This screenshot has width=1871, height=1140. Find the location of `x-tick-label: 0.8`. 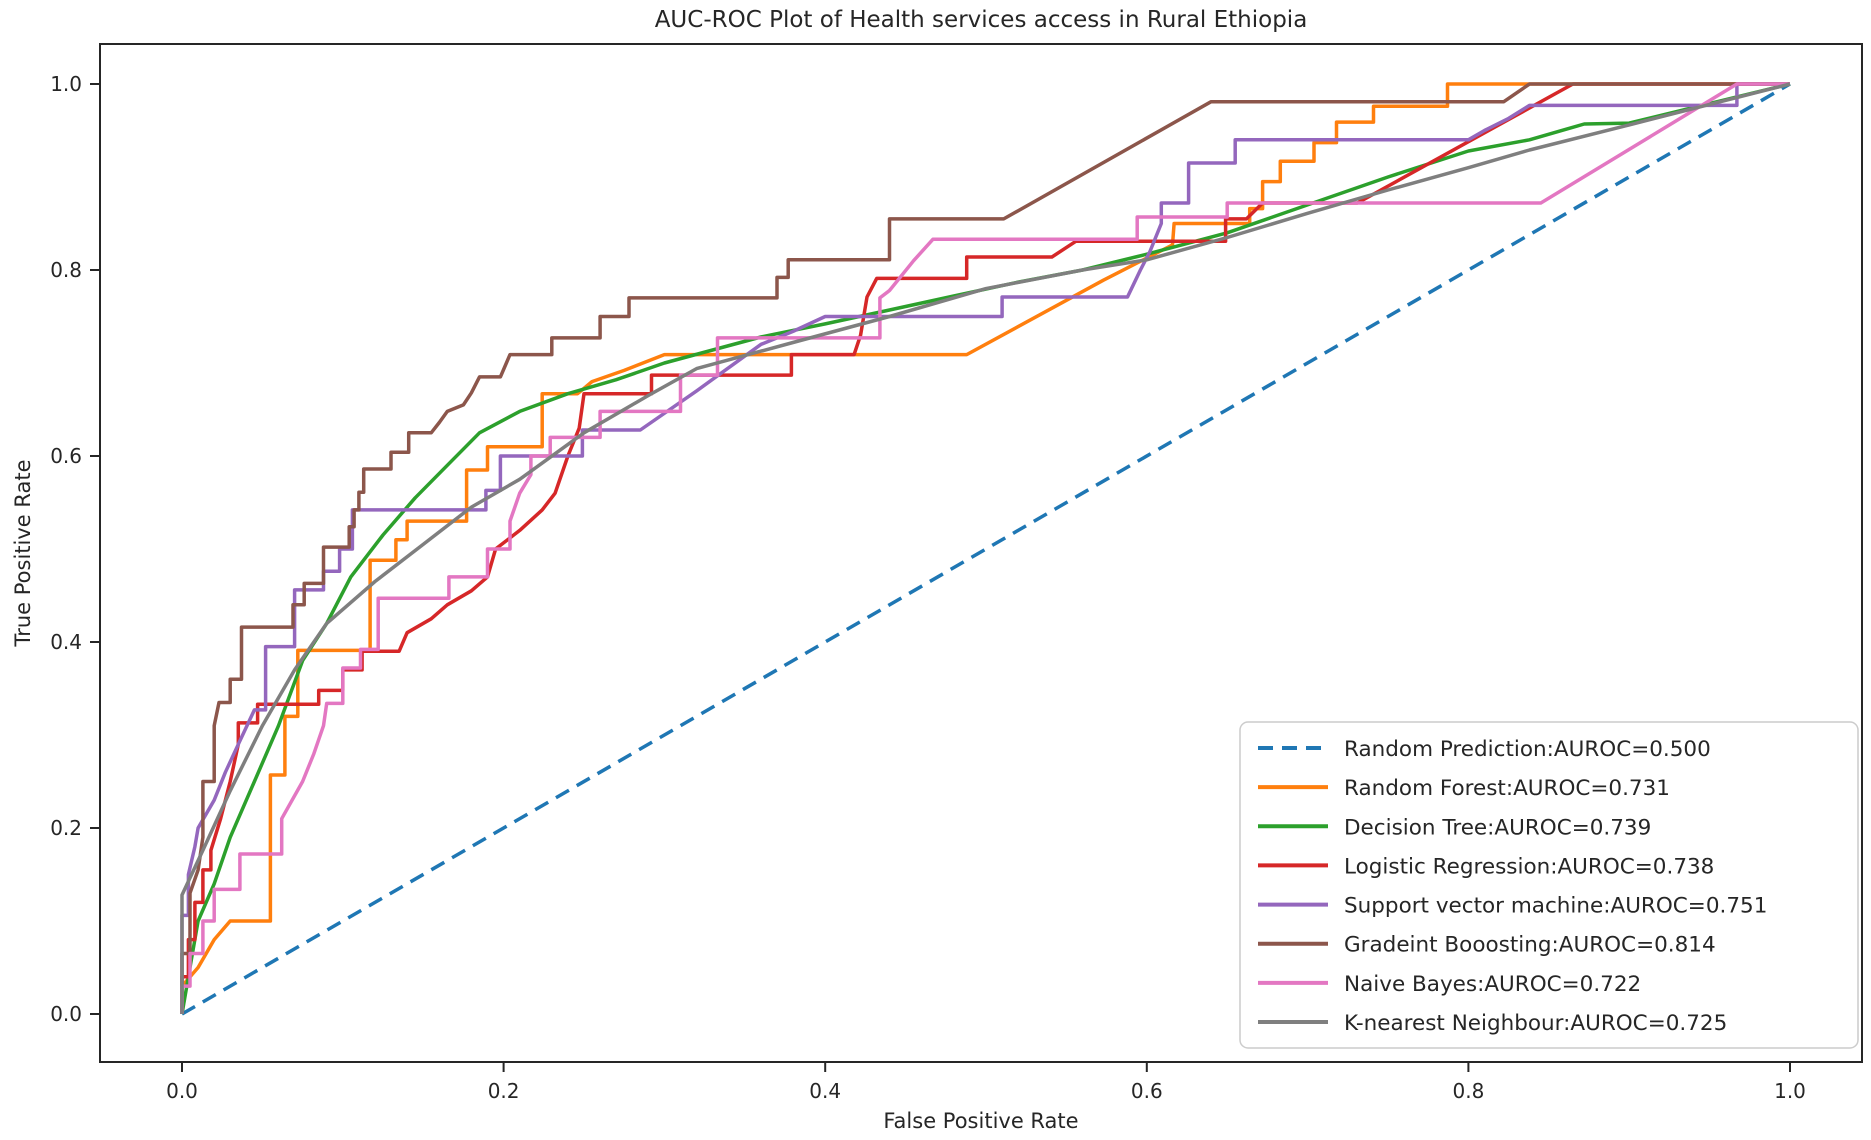

x-tick-label: 0.8 is located at coordinates (1468, 1091).